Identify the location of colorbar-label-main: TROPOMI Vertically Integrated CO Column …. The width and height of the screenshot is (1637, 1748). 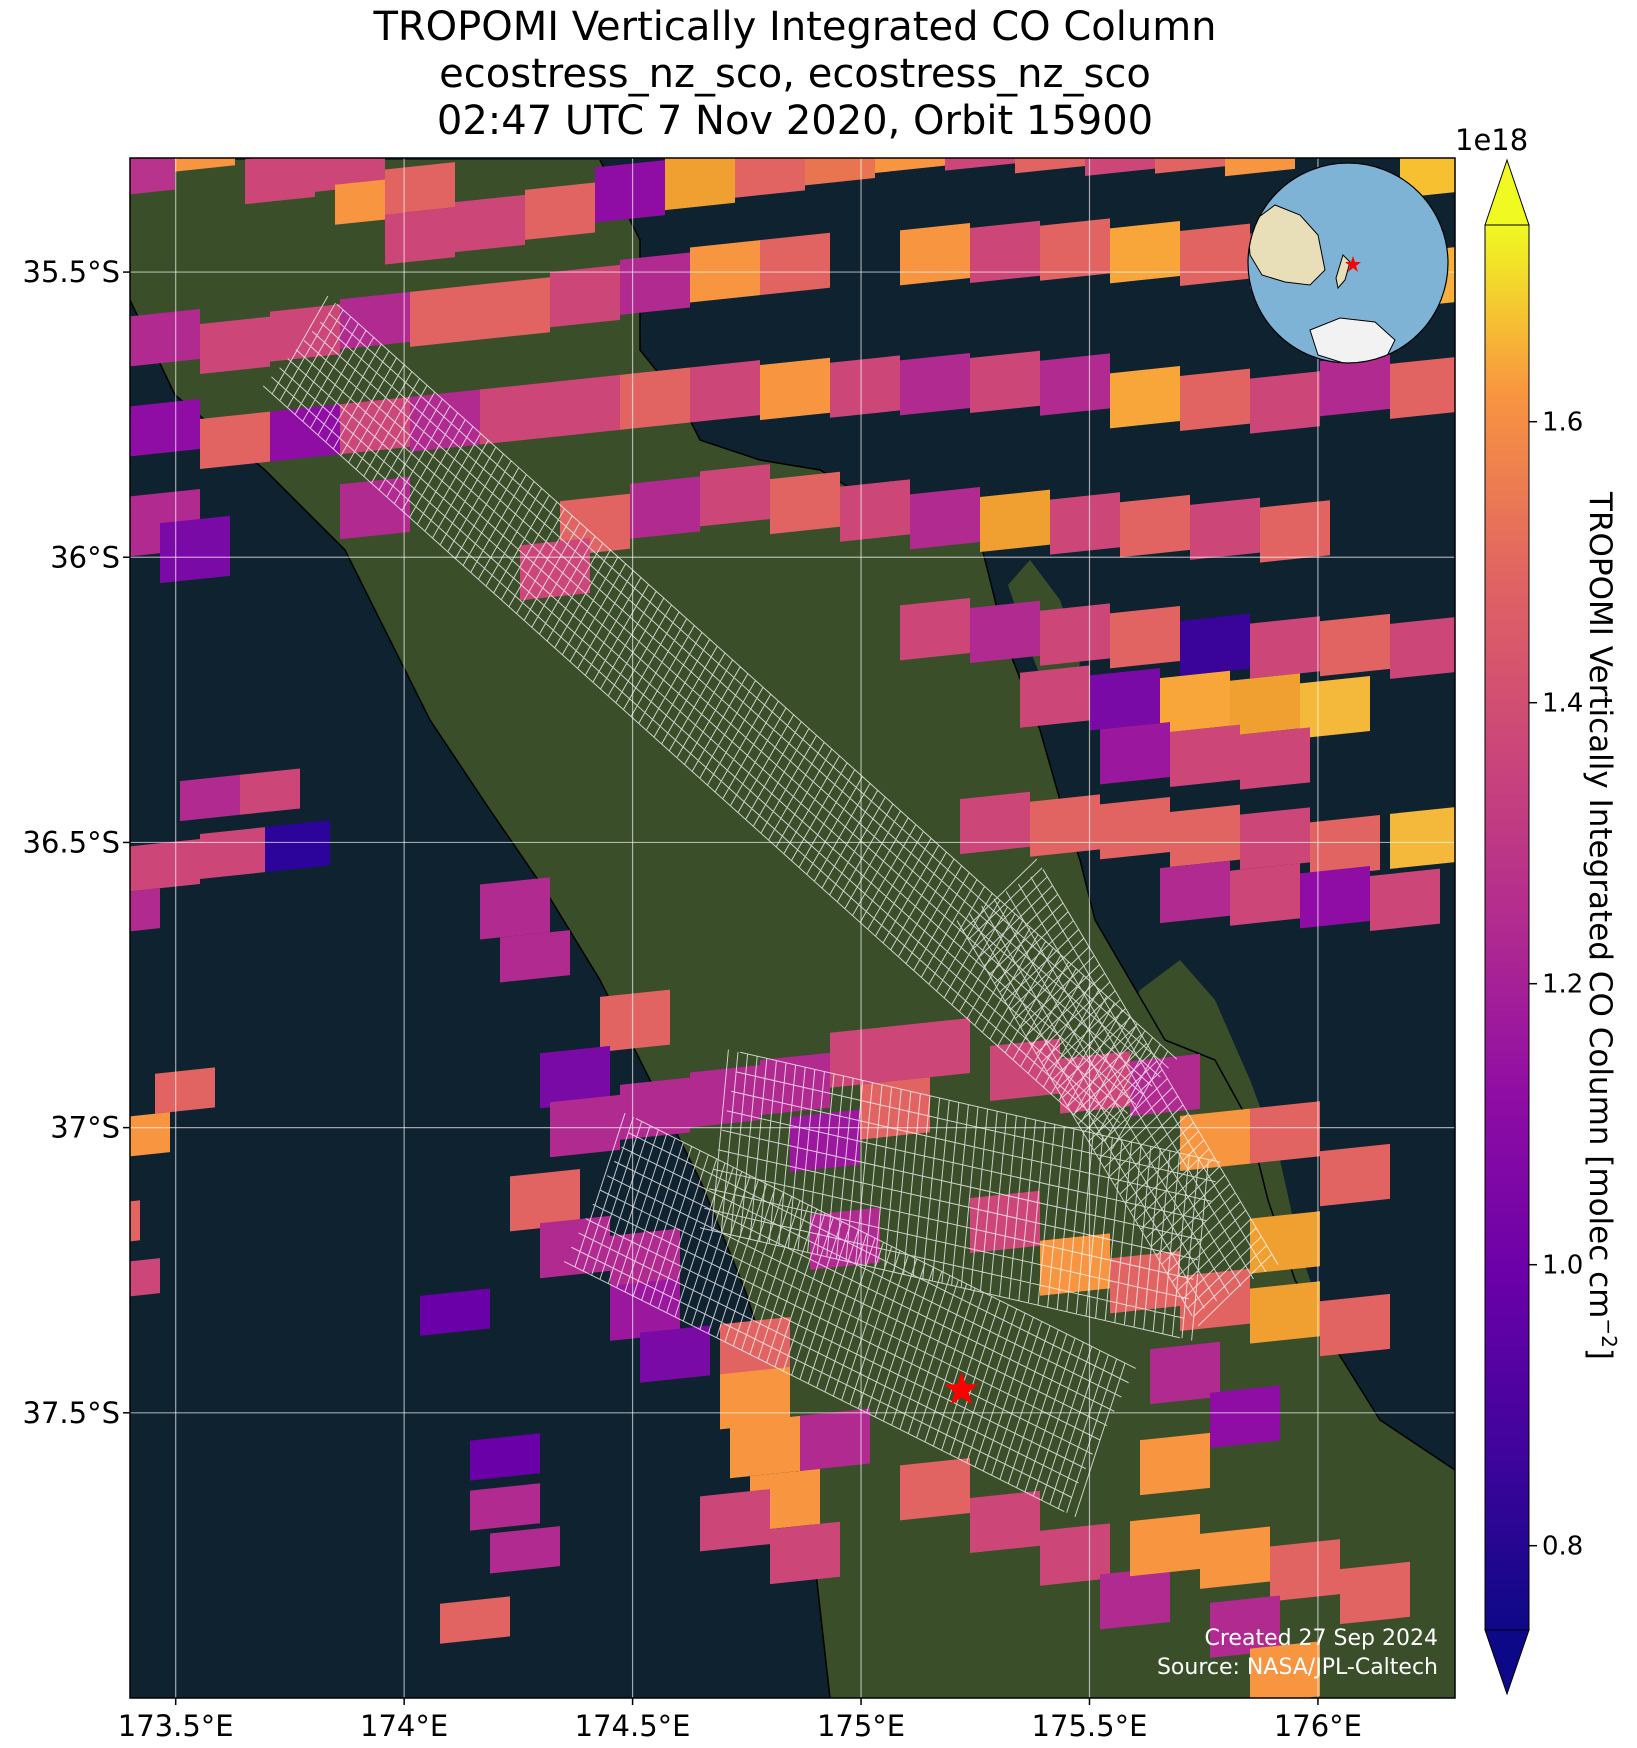
(1600, 904).